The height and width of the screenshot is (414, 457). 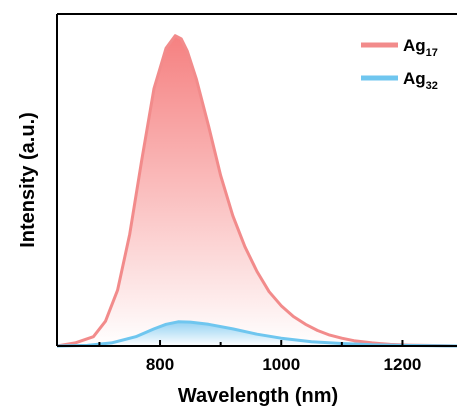 I want to click on x-tick-label: 800, so click(x=160, y=364).